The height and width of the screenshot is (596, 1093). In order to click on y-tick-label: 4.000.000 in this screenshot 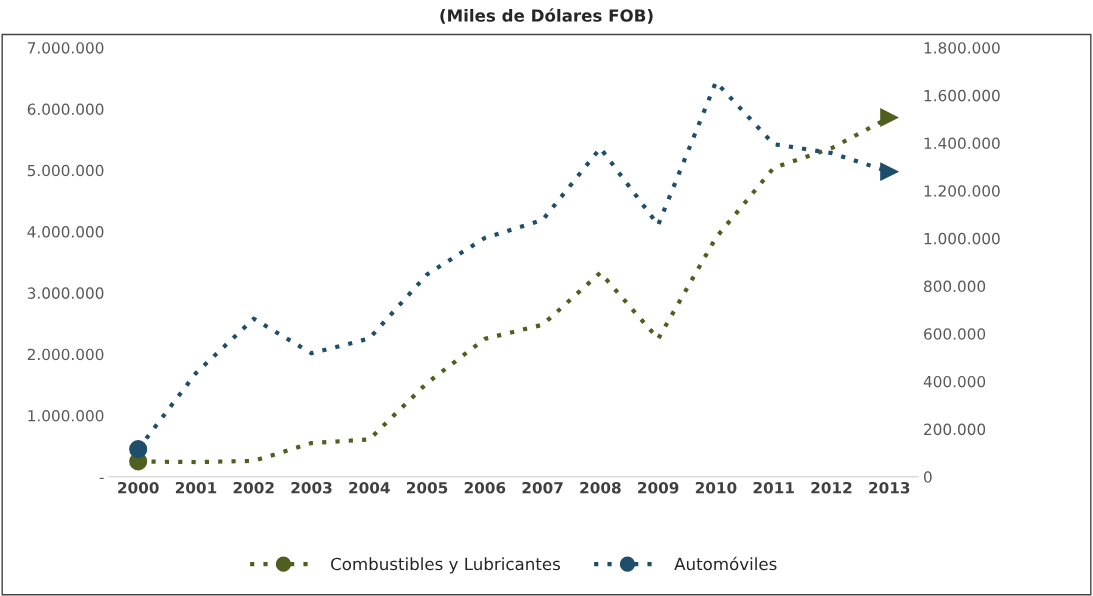, I will do `click(65, 232)`.